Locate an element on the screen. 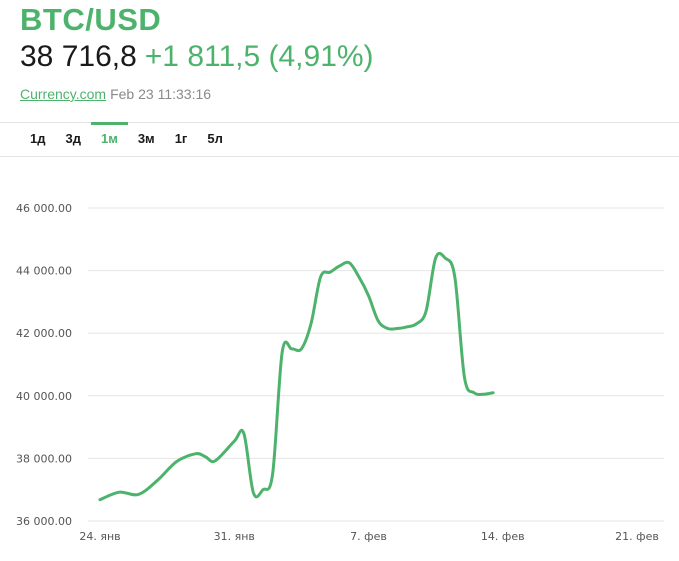  x-tick-label: 31. янв is located at coordinates (234, 536).